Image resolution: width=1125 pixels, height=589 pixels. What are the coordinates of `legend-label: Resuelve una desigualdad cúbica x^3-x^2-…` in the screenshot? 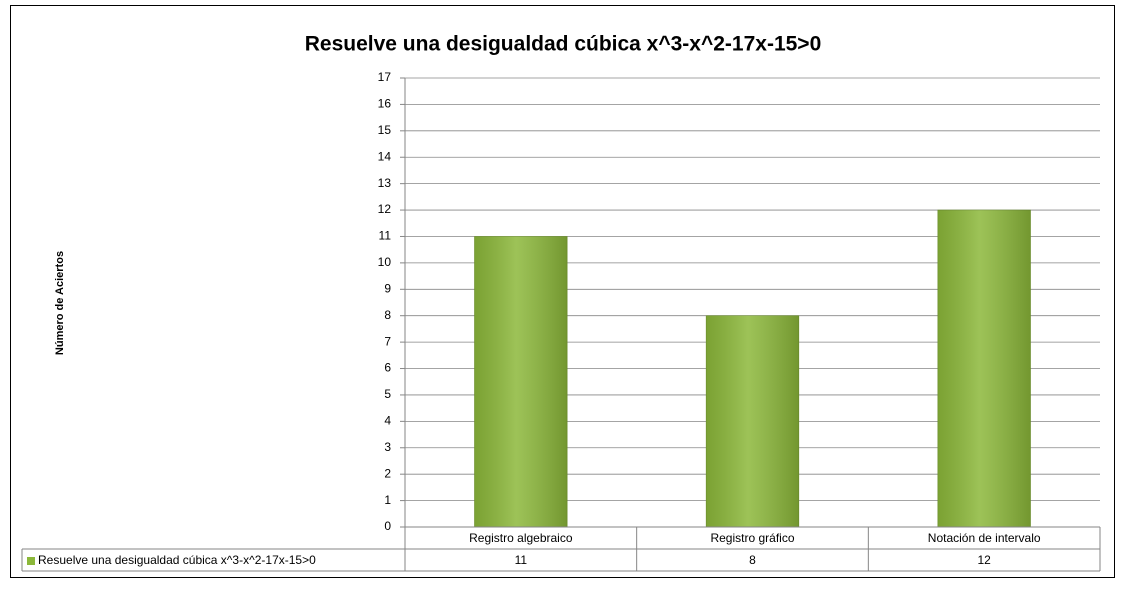 It's located at (177, 560).